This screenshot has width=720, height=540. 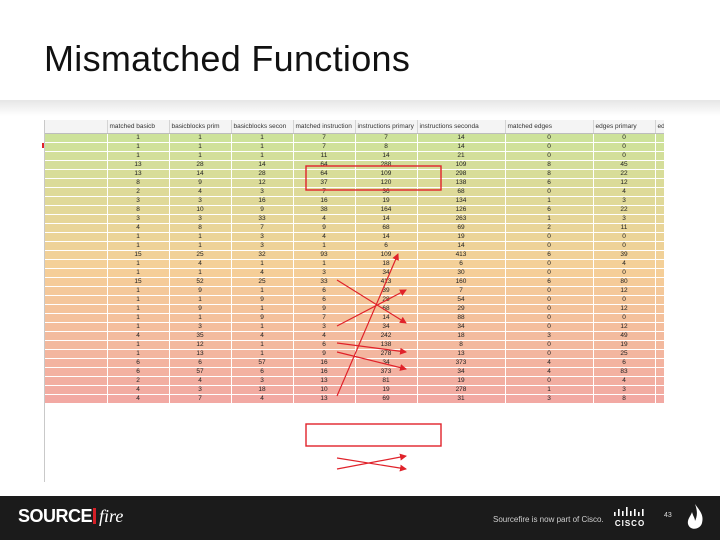 I want to click on table-cell: 88, so click(x=461, y=318).